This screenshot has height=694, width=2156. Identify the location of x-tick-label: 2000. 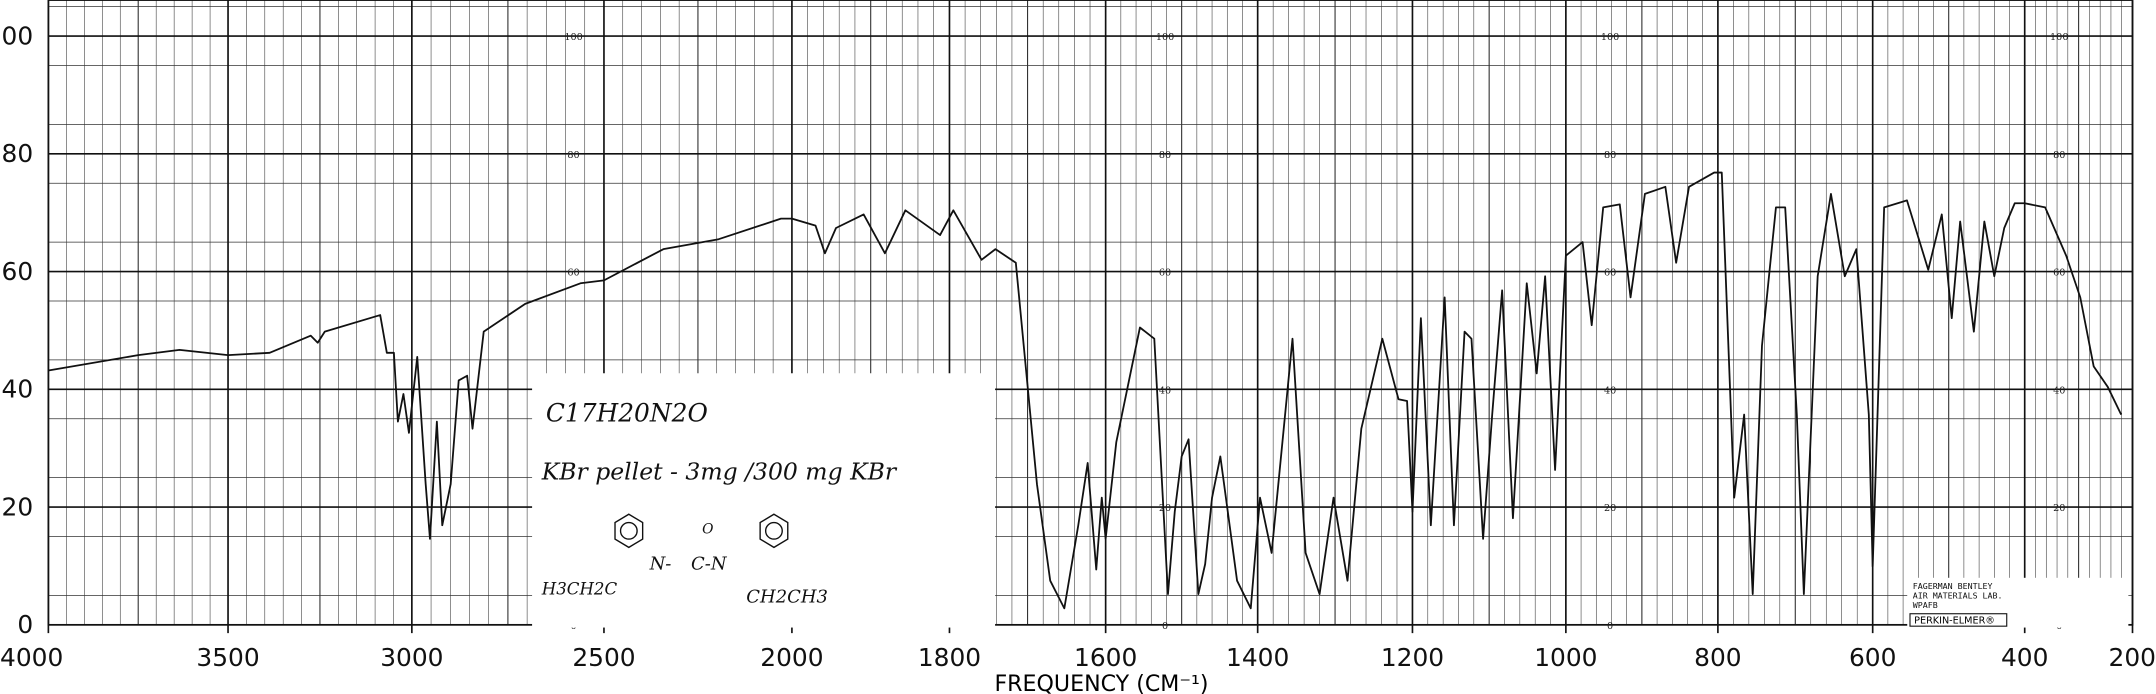
(791, 657).